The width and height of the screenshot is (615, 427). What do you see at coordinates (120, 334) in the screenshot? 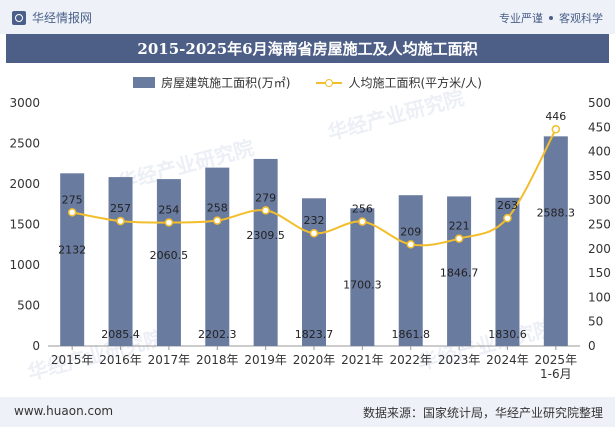
I see `bar-data-label: 2085.4` at bounding box center [120, 334].